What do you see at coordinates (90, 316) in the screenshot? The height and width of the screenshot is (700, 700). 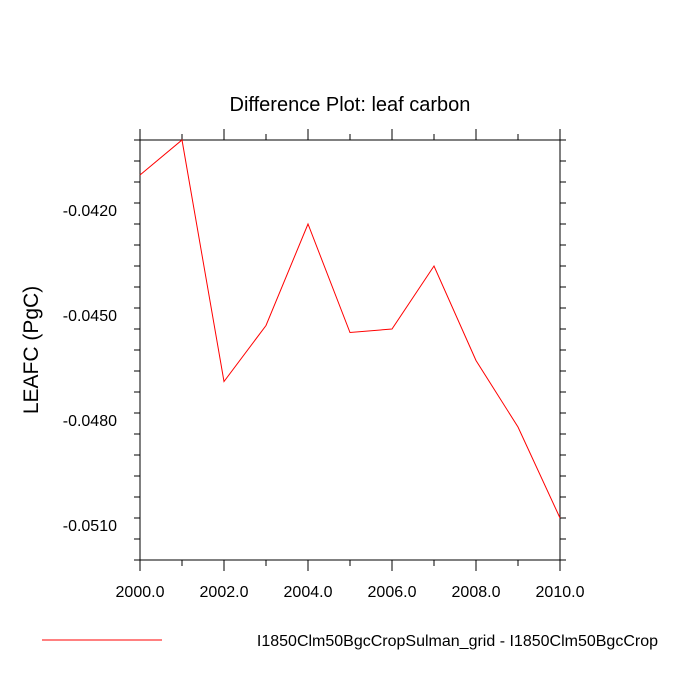 I see `y-tick-label: -0.0450` at bounding box center [90, 316].